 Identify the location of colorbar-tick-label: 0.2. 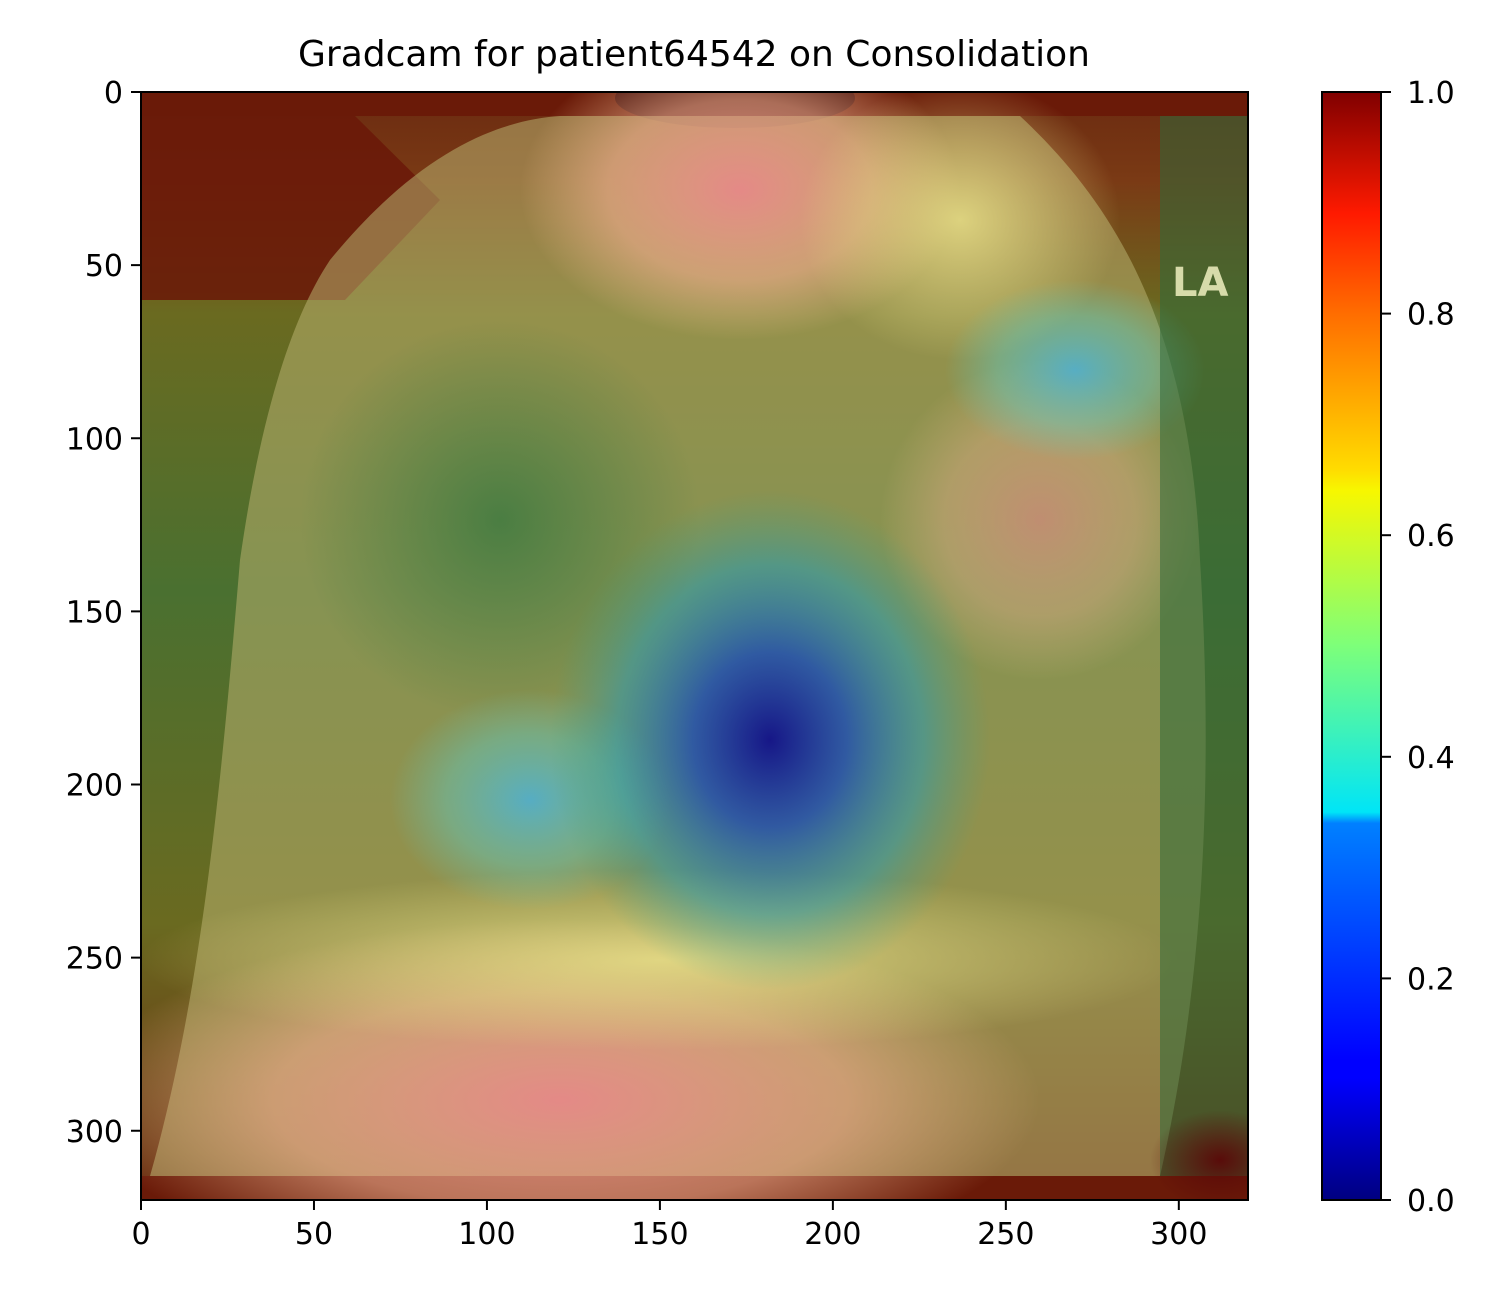
(1431, 979).